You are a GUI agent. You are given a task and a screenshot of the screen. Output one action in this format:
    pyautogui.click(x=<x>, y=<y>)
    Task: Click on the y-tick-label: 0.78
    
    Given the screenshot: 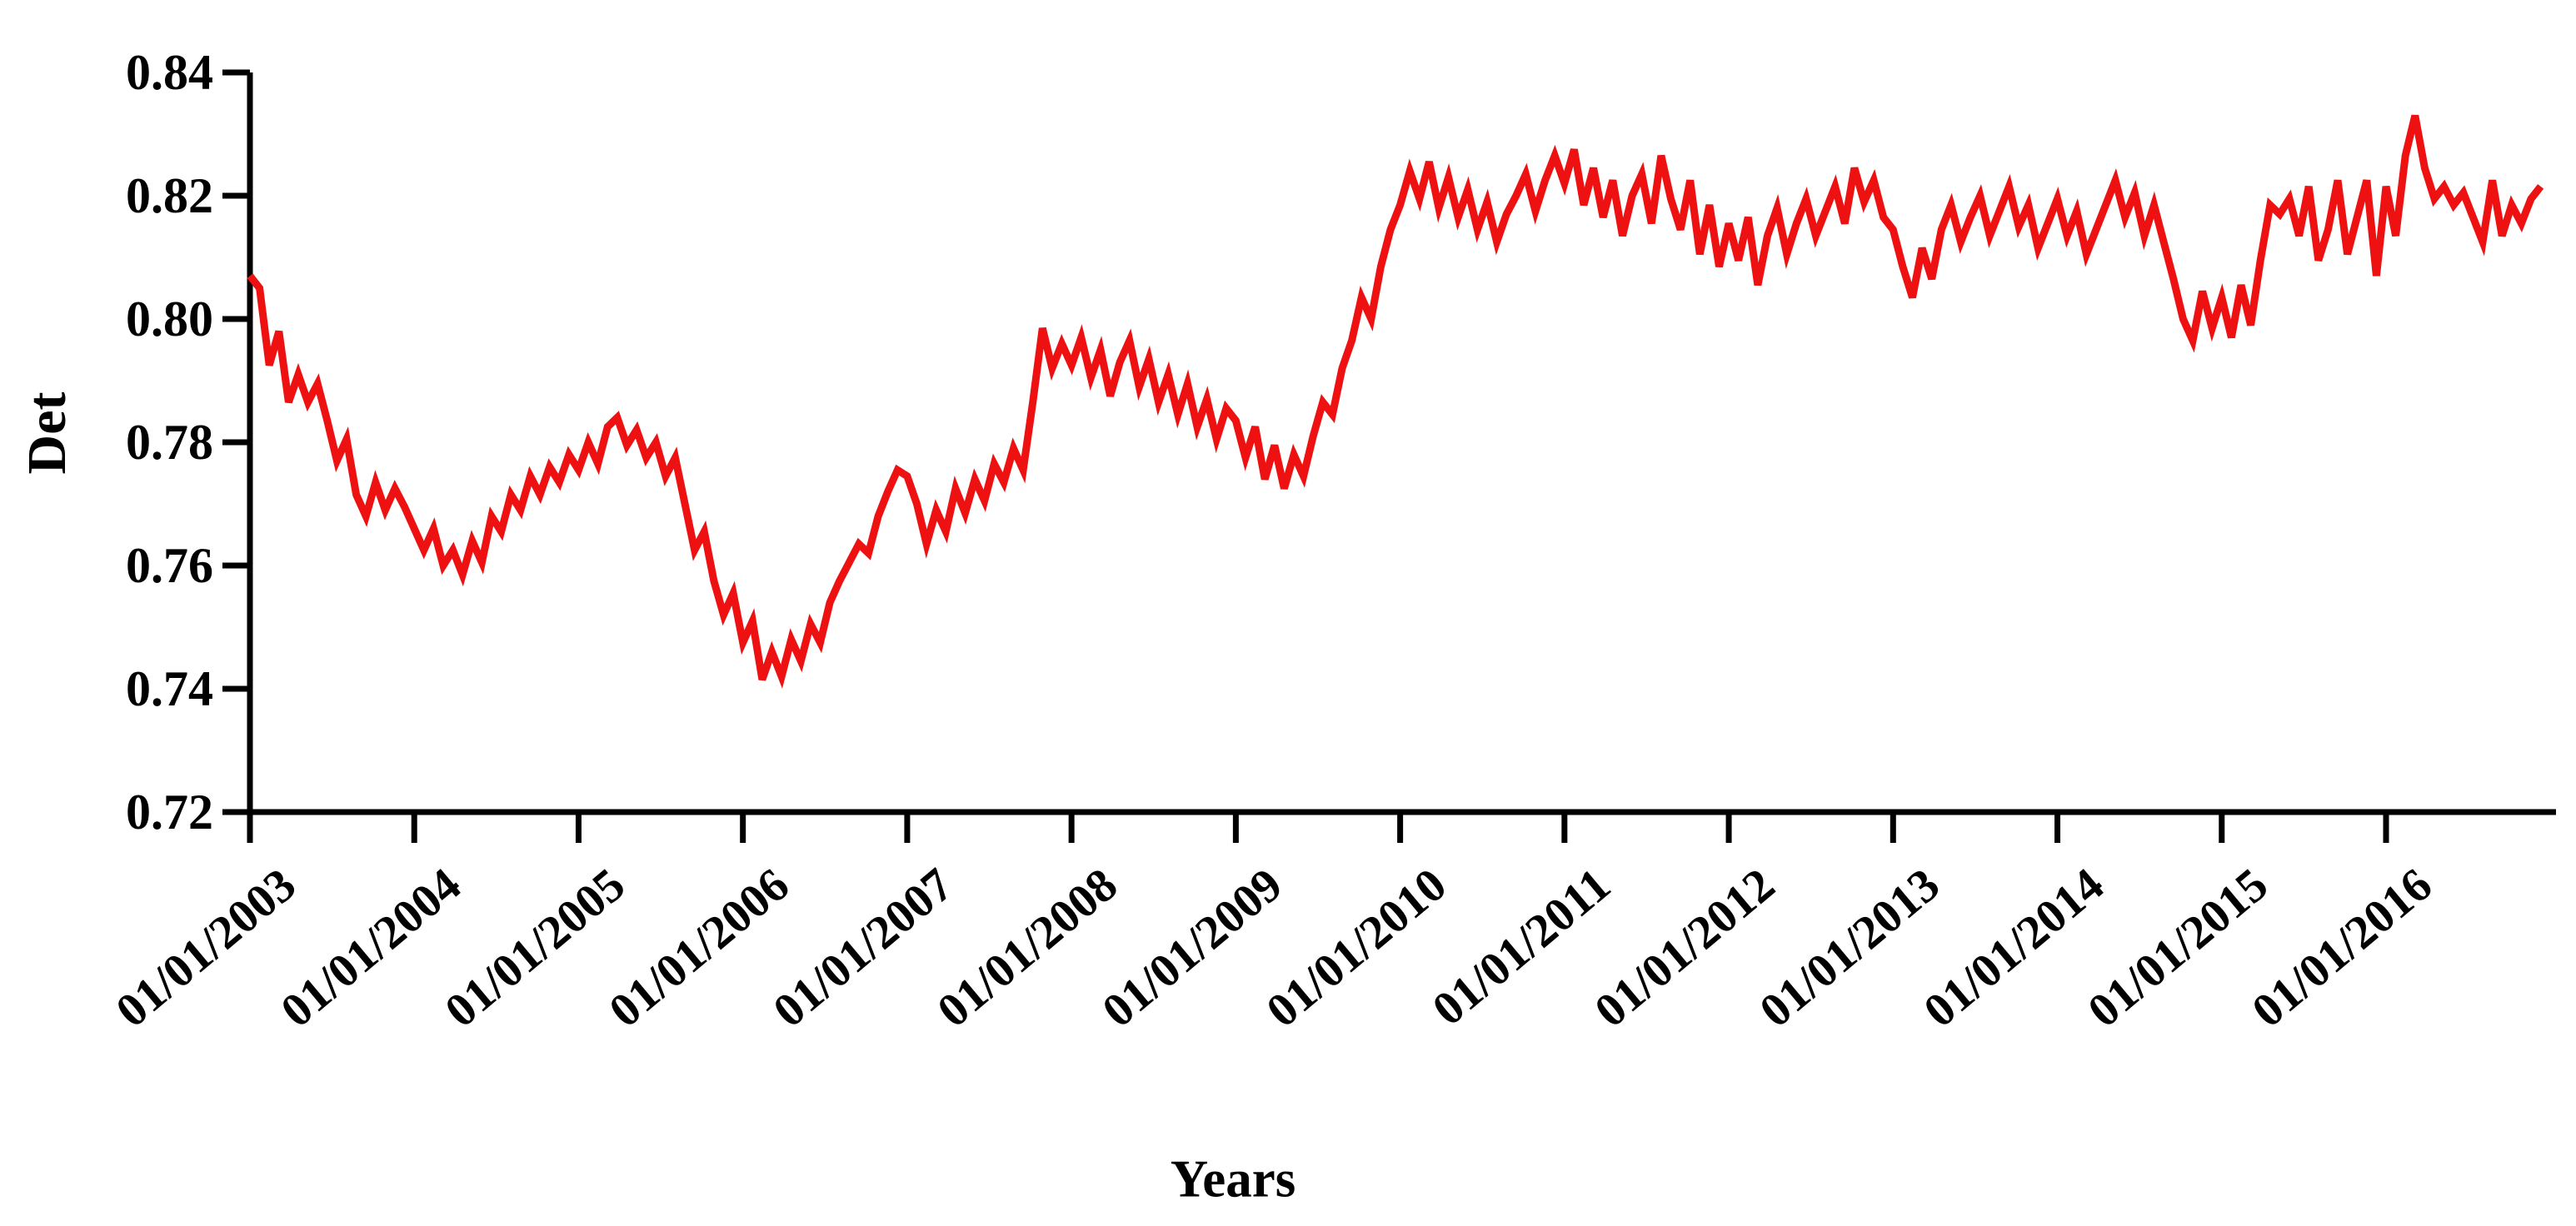 What is the action you would take?
    pyautogui.click(x=169, y=442)
    